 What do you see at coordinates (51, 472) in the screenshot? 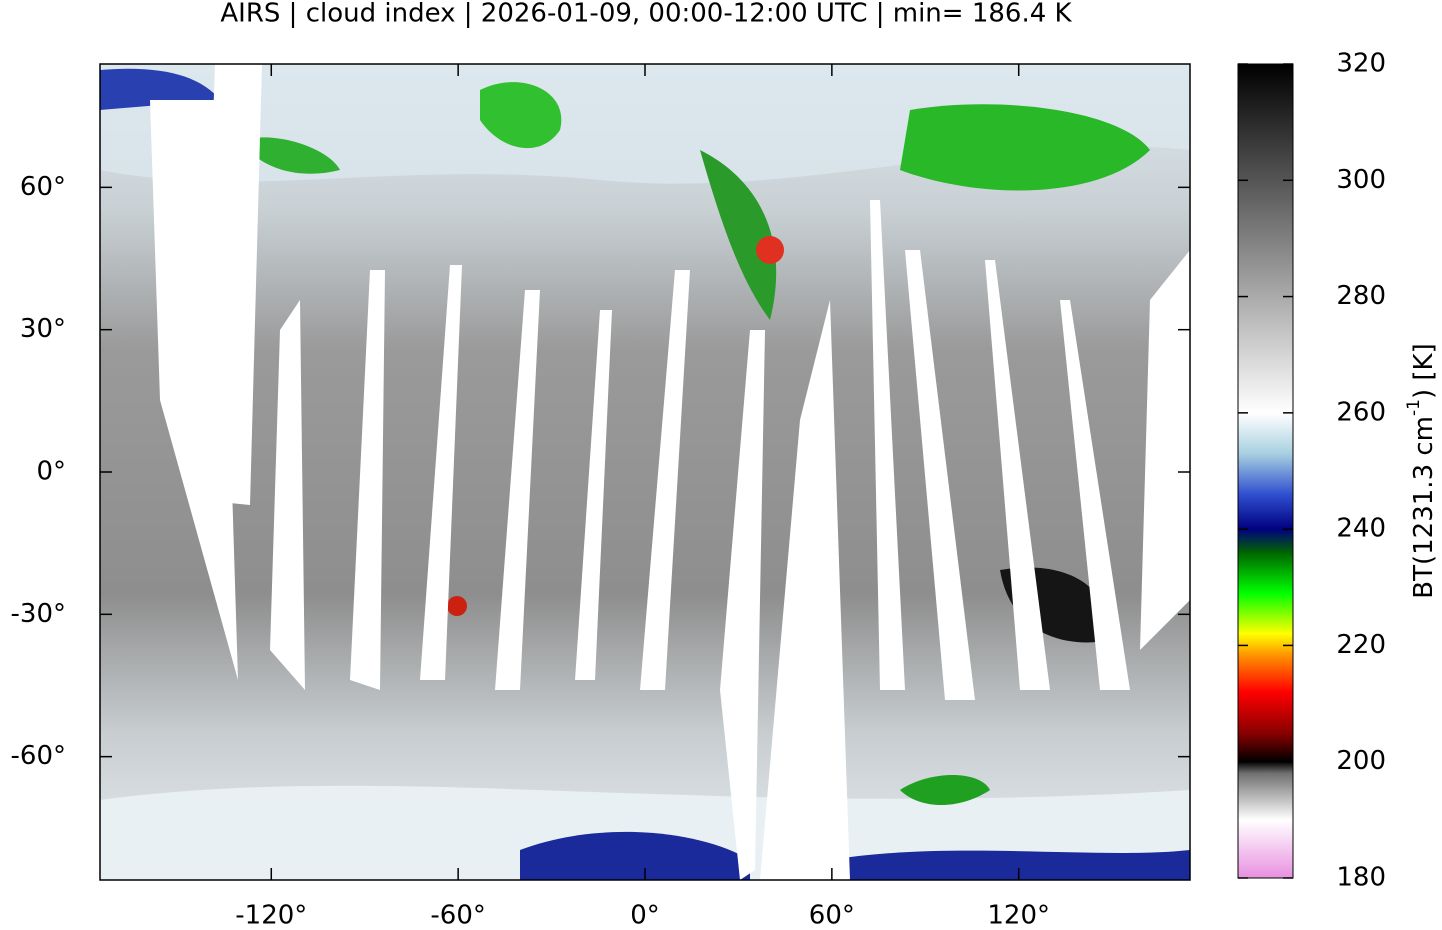
I see `y-tick-label: 0°` at bounding box center [51, 472].